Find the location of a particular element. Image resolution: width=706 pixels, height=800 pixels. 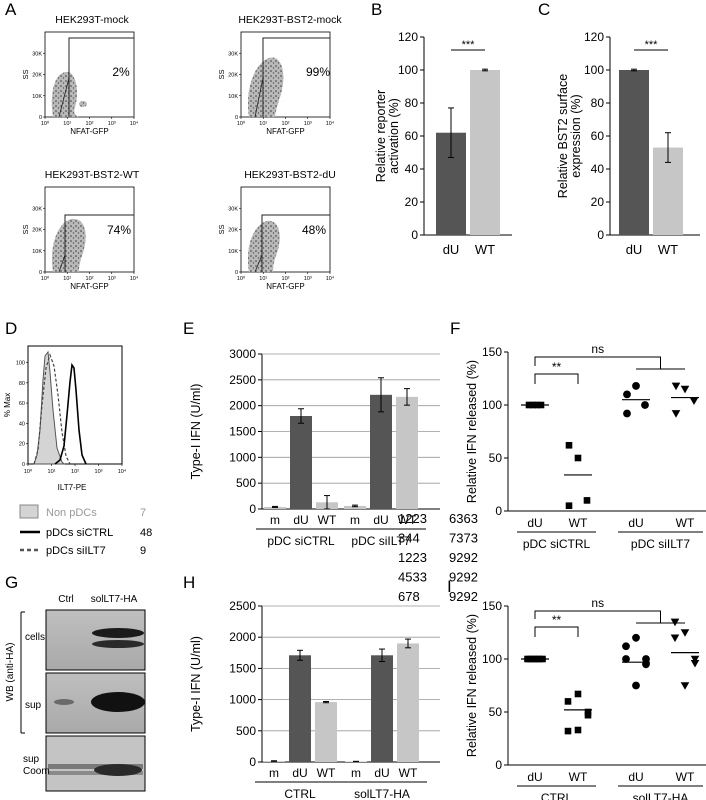

group-label: solLT7-HA is located at coordinates (661, 795).